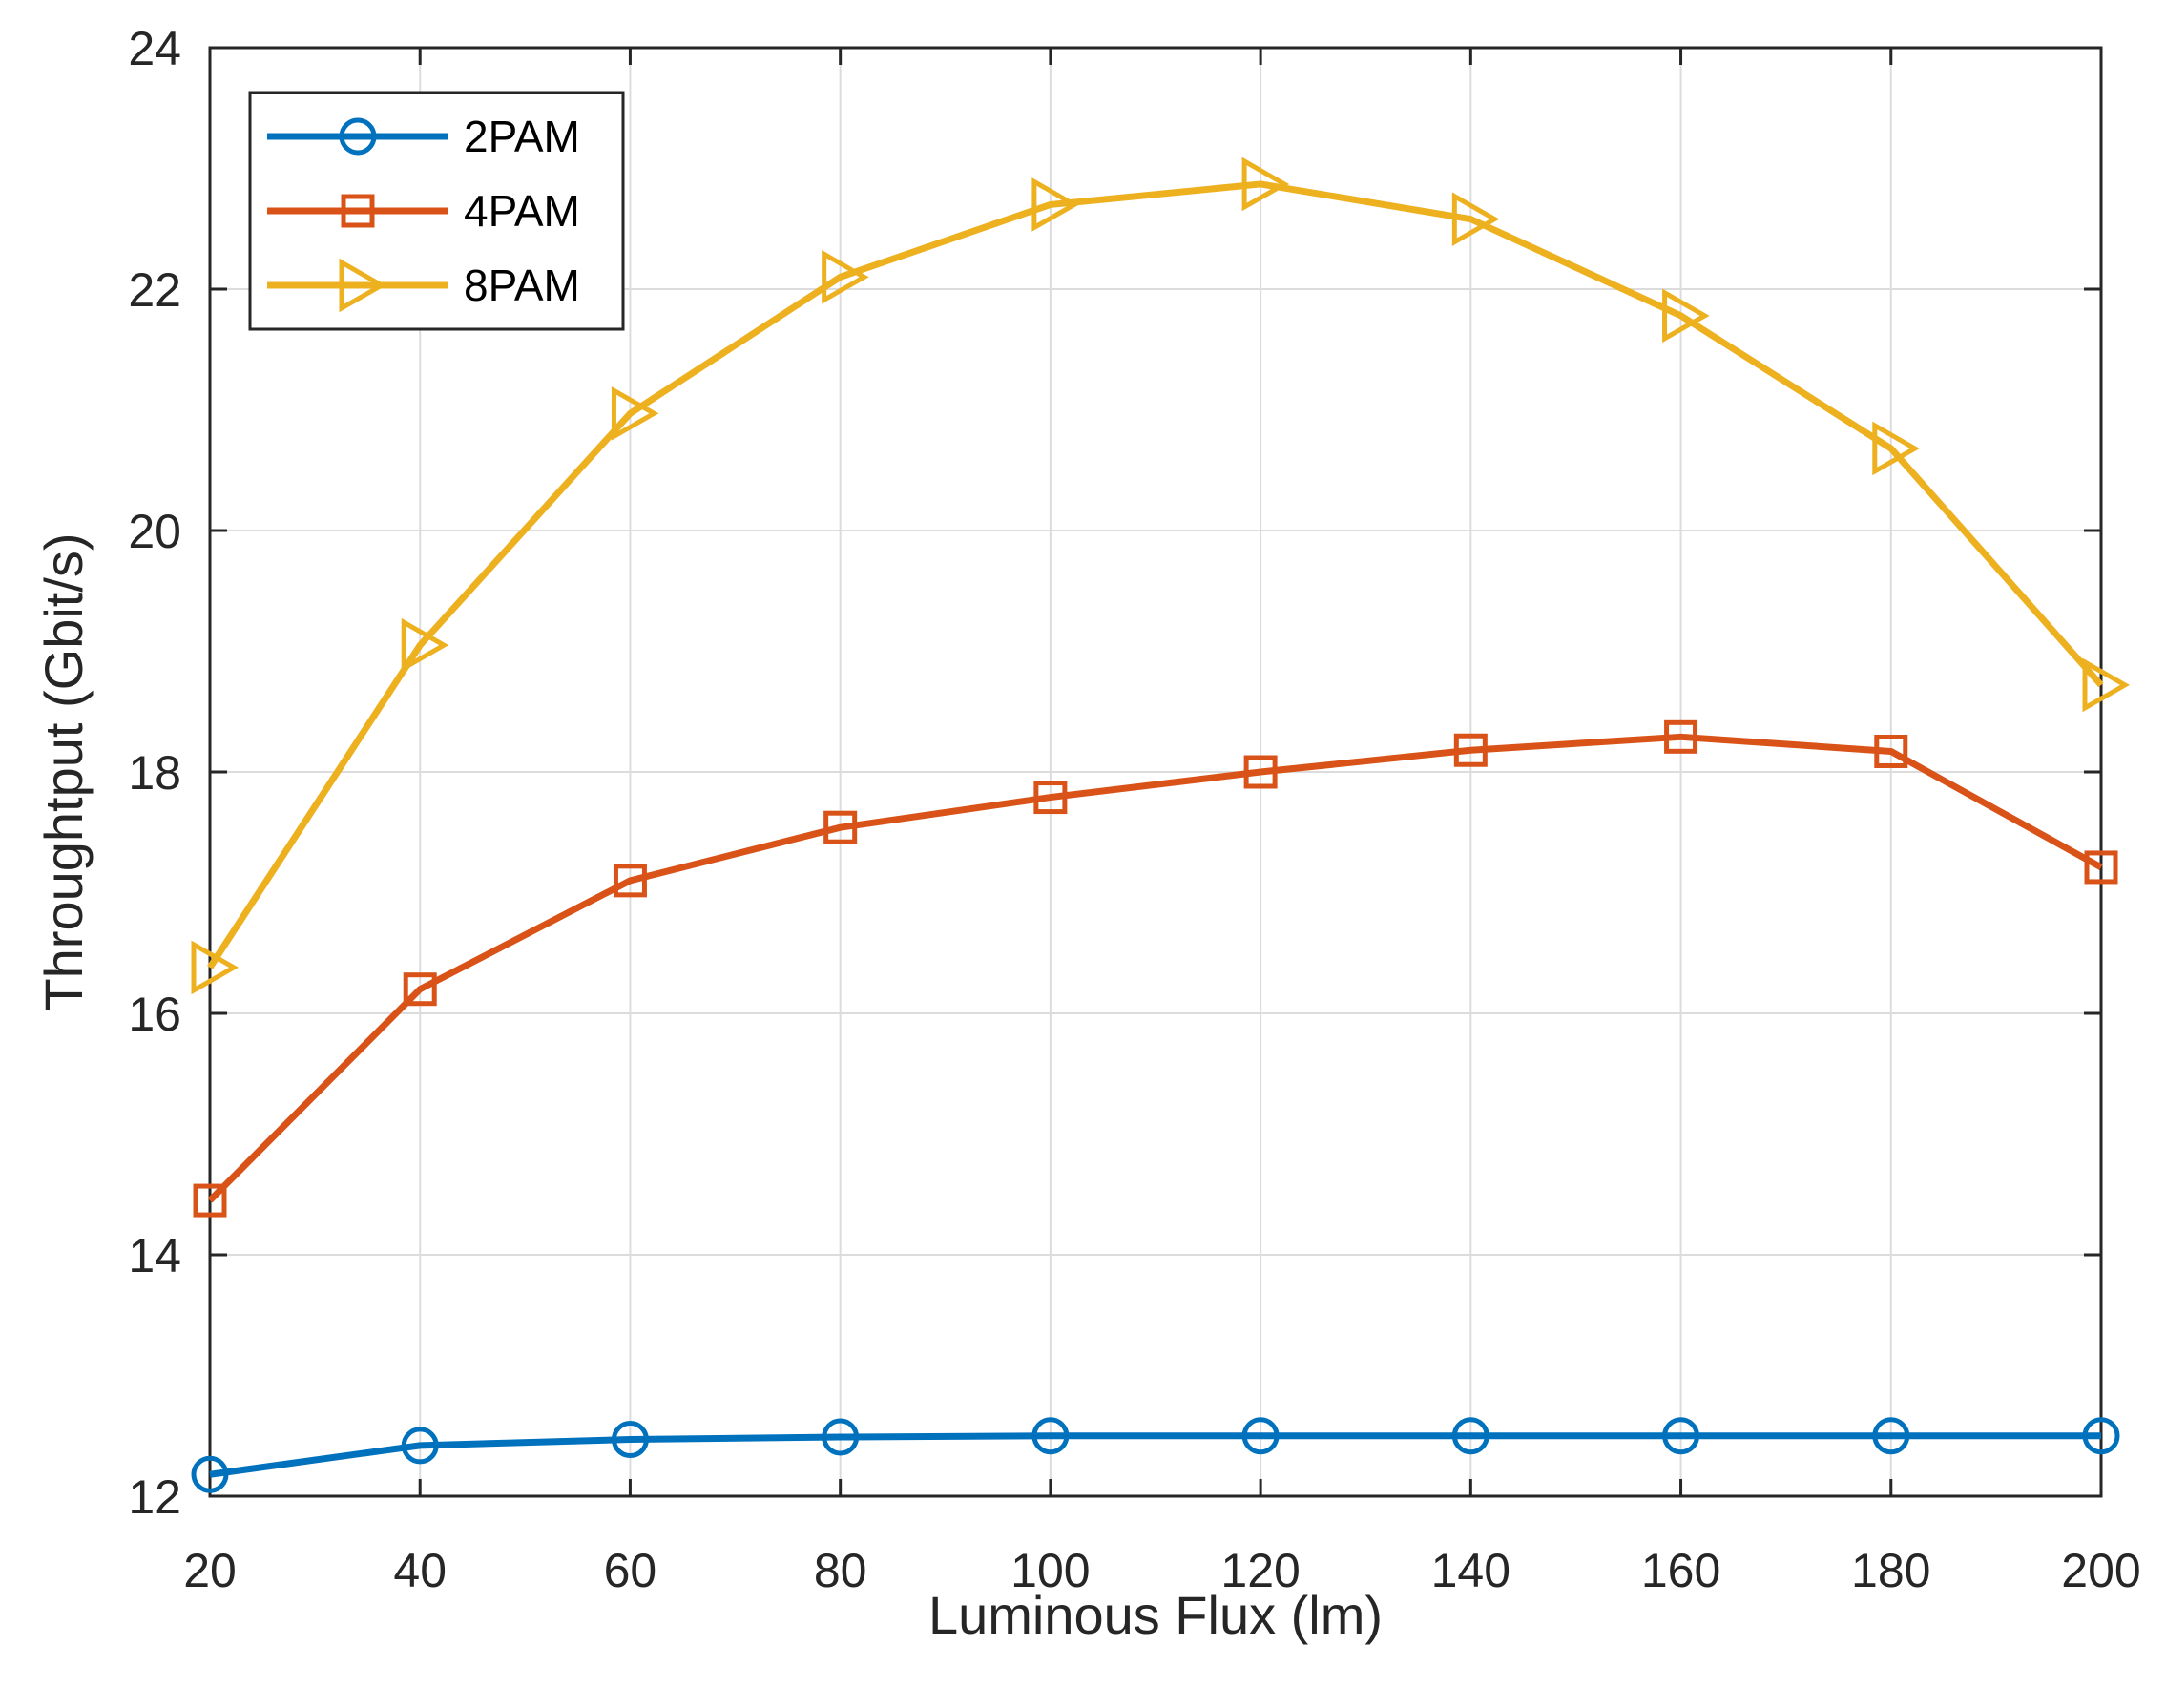  Describe the element at coordinates (630, 1570) in the screenshot. I see `x-tick-label: 60` at that location.